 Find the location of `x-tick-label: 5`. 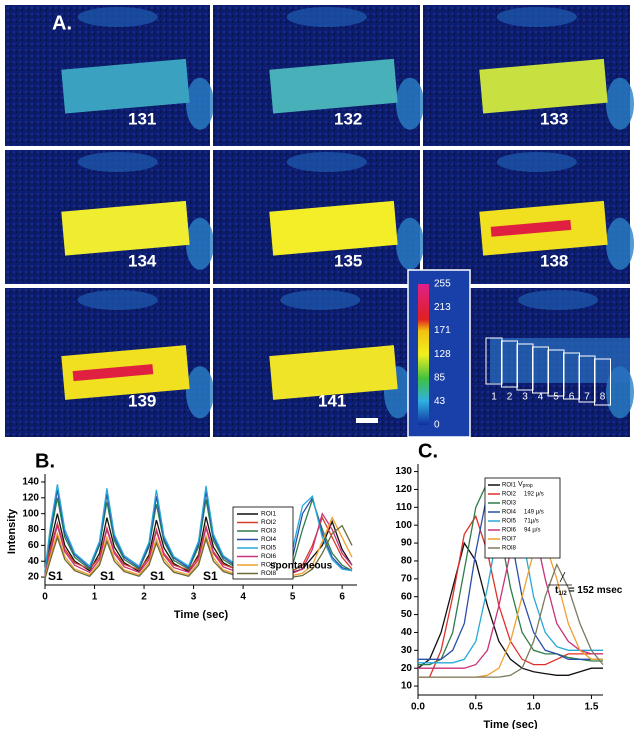

x-tick-label: 5 is located at coordinates (293, 597).